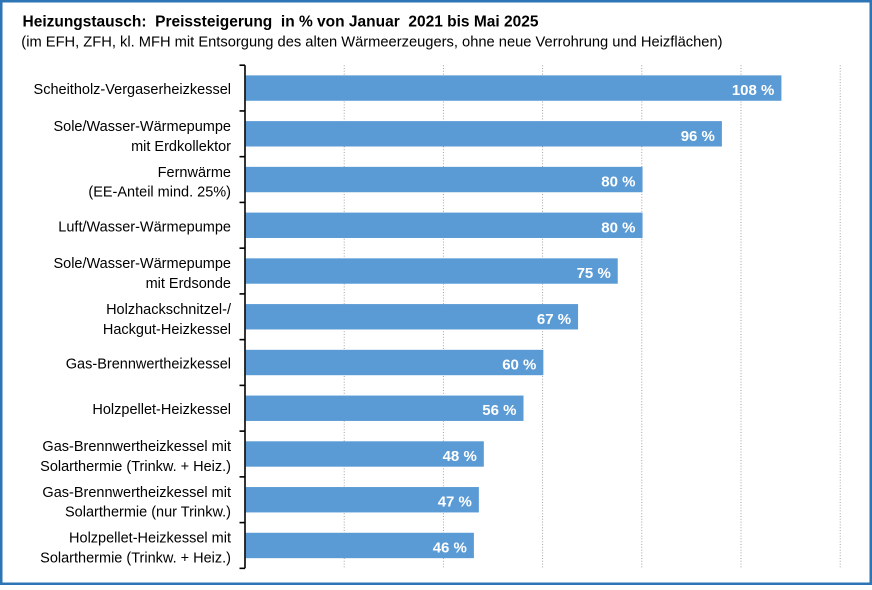 The image size is (872, 590). I want to click on svg-text: 47 %, so click(455, 502).